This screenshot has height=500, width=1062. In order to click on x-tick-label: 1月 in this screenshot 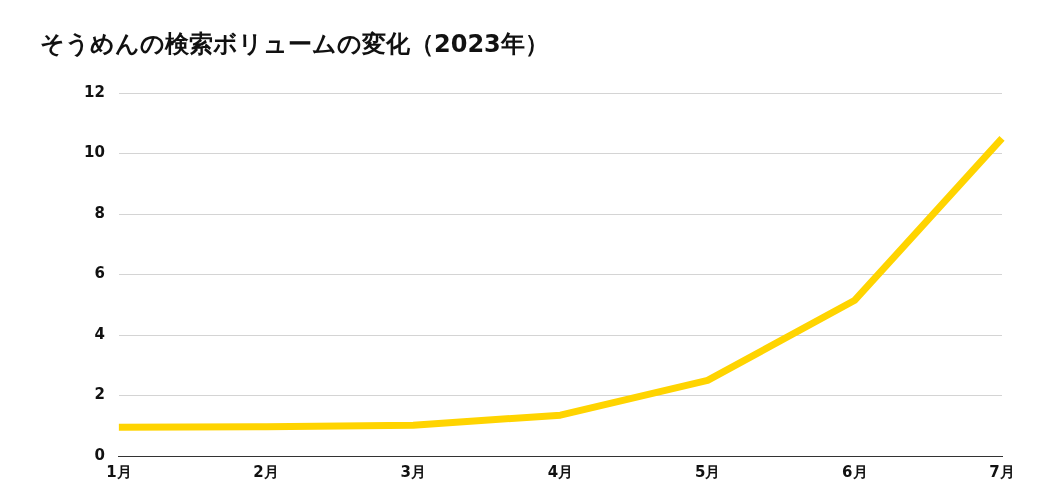, I will do `click(119, 471)`.